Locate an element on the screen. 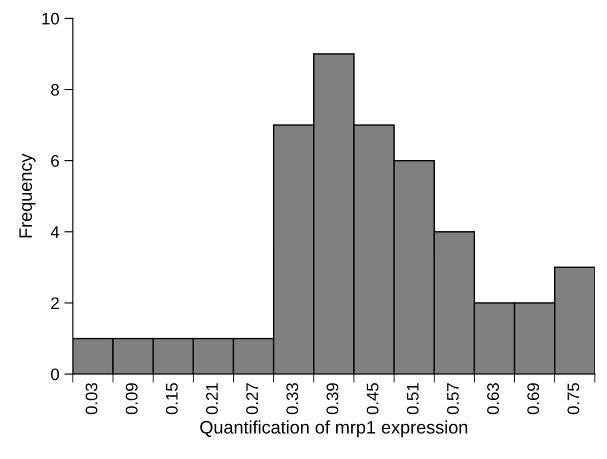 The width and height of the screenshot is (607, 459). x-tick-label: 0.27 is located at coordinates (252, 398).